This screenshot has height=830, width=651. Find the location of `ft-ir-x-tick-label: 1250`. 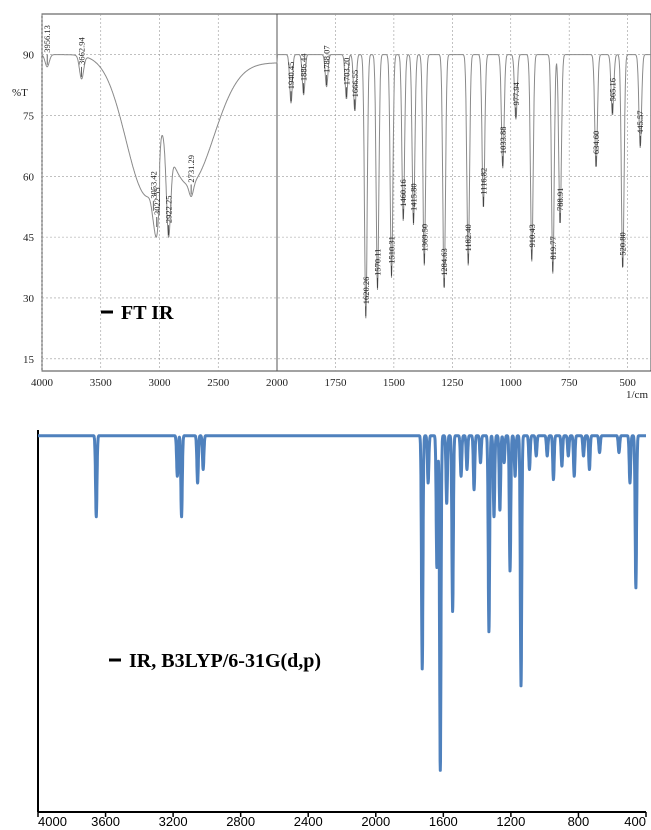

ft-ir-x-tick-label: 1250 is located at coordinates (452, 383).